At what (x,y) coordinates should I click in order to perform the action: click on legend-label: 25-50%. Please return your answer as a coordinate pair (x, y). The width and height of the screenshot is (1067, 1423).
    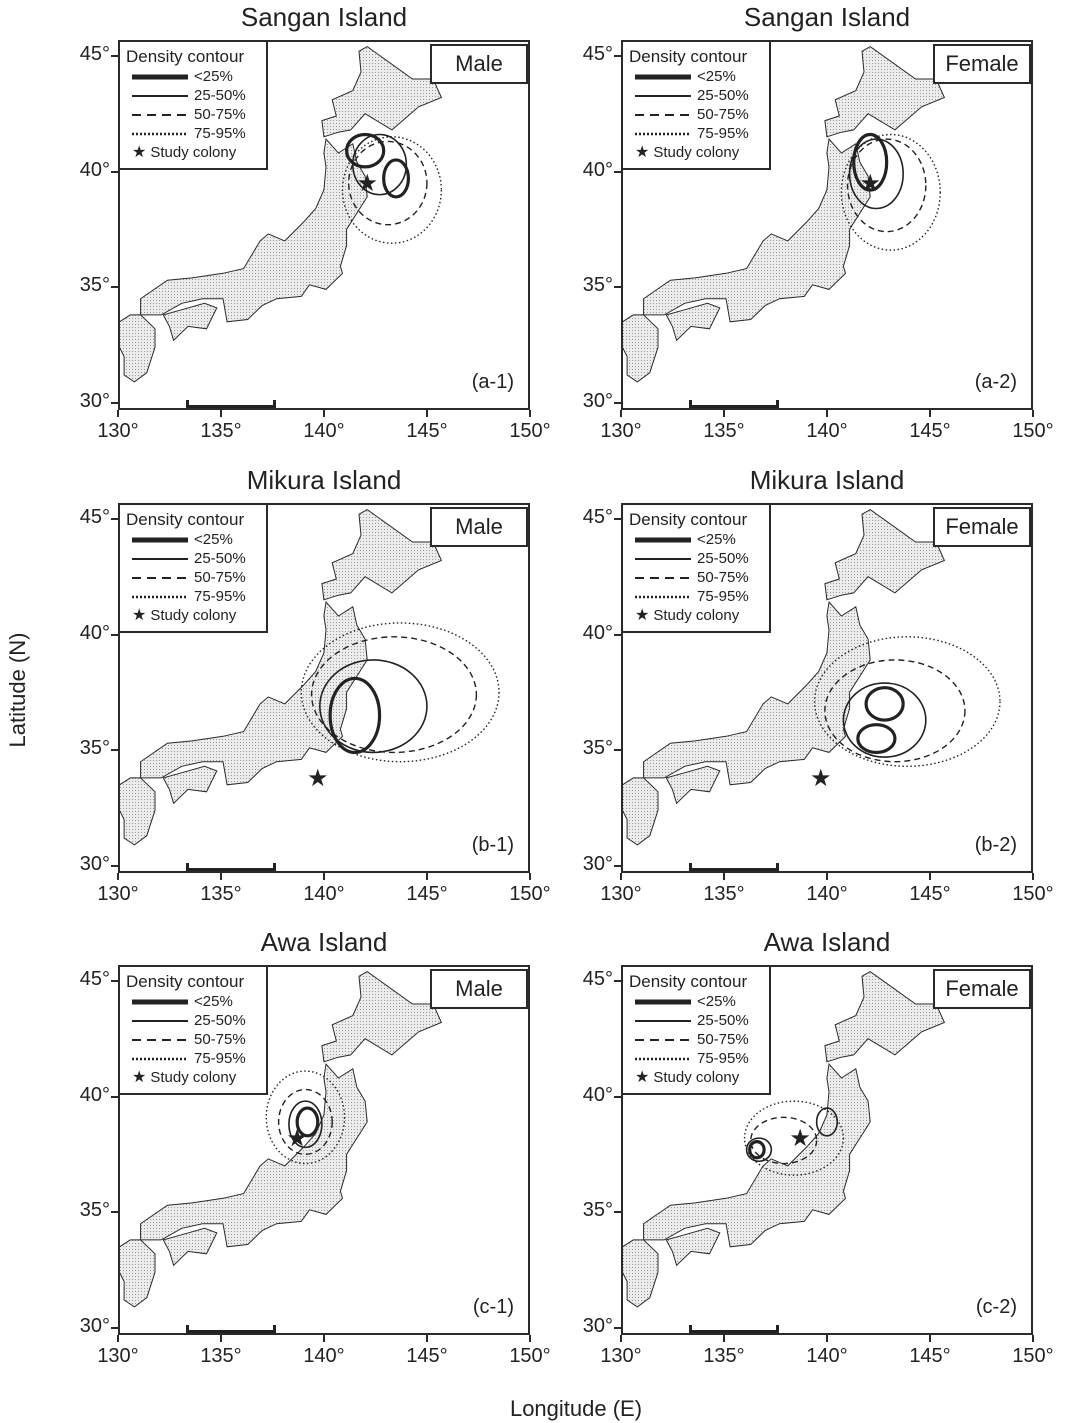
    Looking at the image, I should click on (723, 558).